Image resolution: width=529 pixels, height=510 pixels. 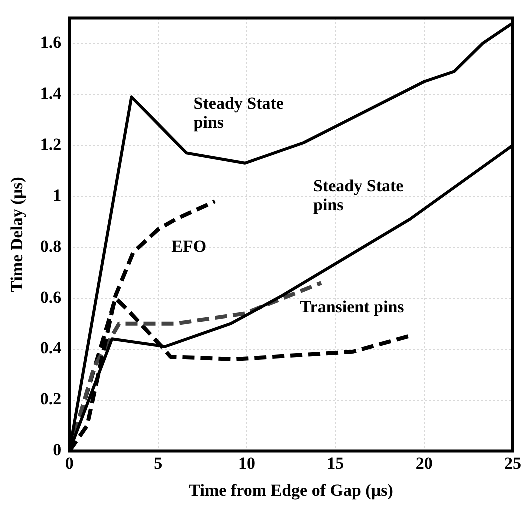 What do you see at coordinates (513, 463) in the screenshot?
I see `x-tick-label: 25` at bounding box center [513, 463].